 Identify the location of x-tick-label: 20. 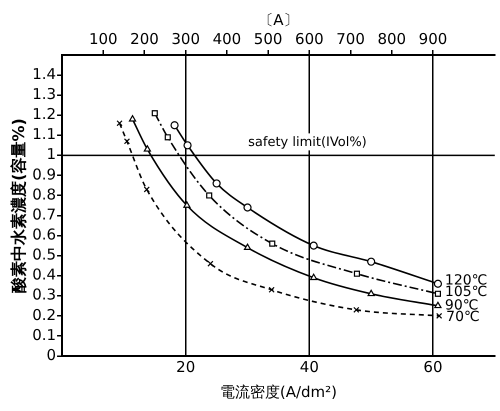
(186, 367).